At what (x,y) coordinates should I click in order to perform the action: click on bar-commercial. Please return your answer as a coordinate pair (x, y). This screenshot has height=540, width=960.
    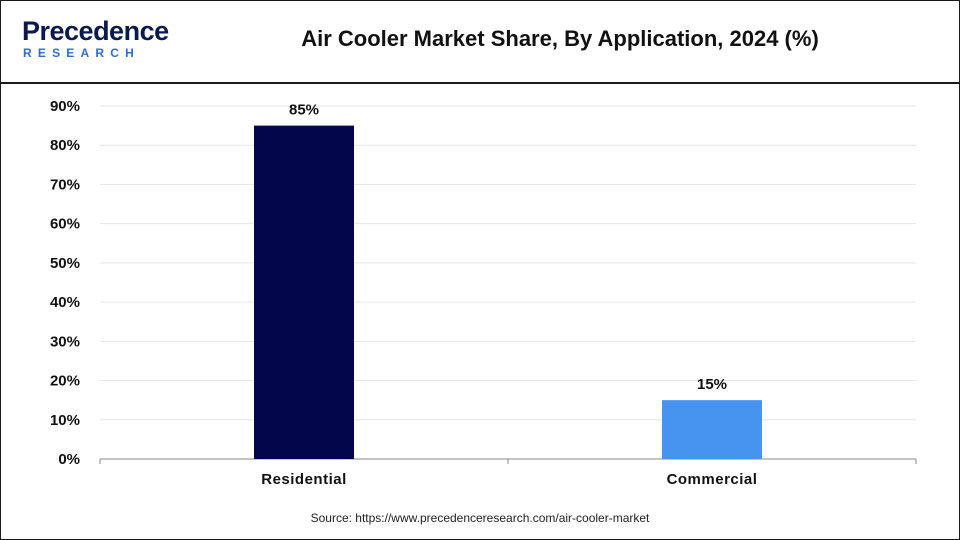
    Looking at the image, I should click on (712, 429).